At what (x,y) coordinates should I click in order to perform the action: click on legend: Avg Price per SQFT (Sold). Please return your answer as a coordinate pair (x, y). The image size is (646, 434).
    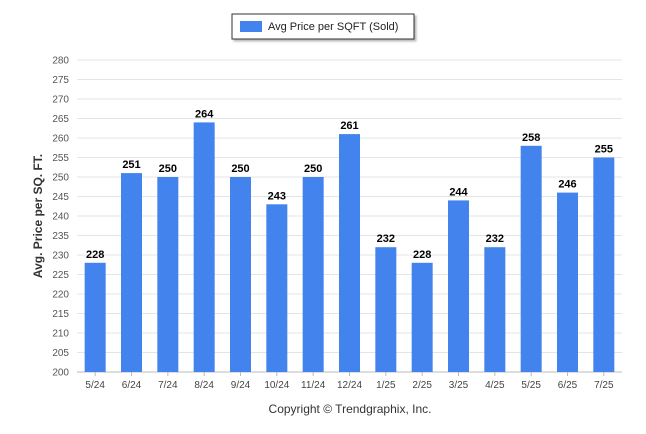
    Looking at the image, I should click on (323, 26).